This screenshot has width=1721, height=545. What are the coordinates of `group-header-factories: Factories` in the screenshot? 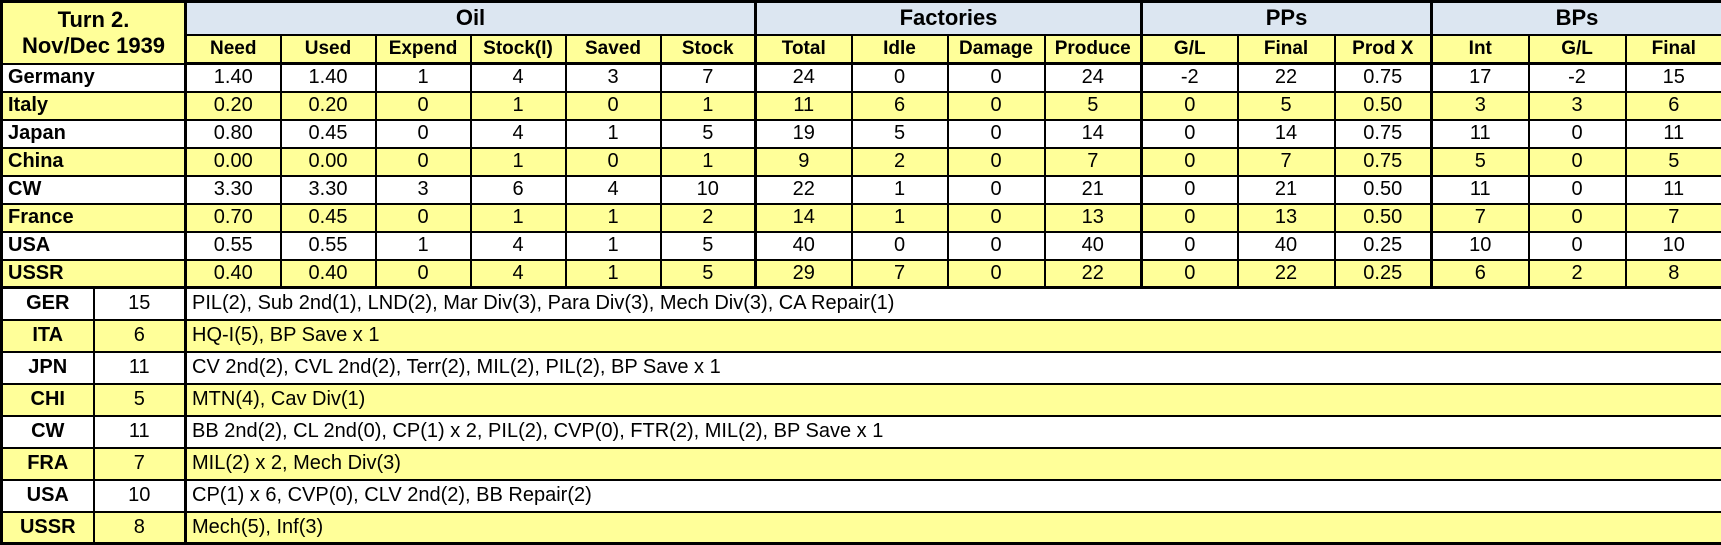 It's located at (948, 18).